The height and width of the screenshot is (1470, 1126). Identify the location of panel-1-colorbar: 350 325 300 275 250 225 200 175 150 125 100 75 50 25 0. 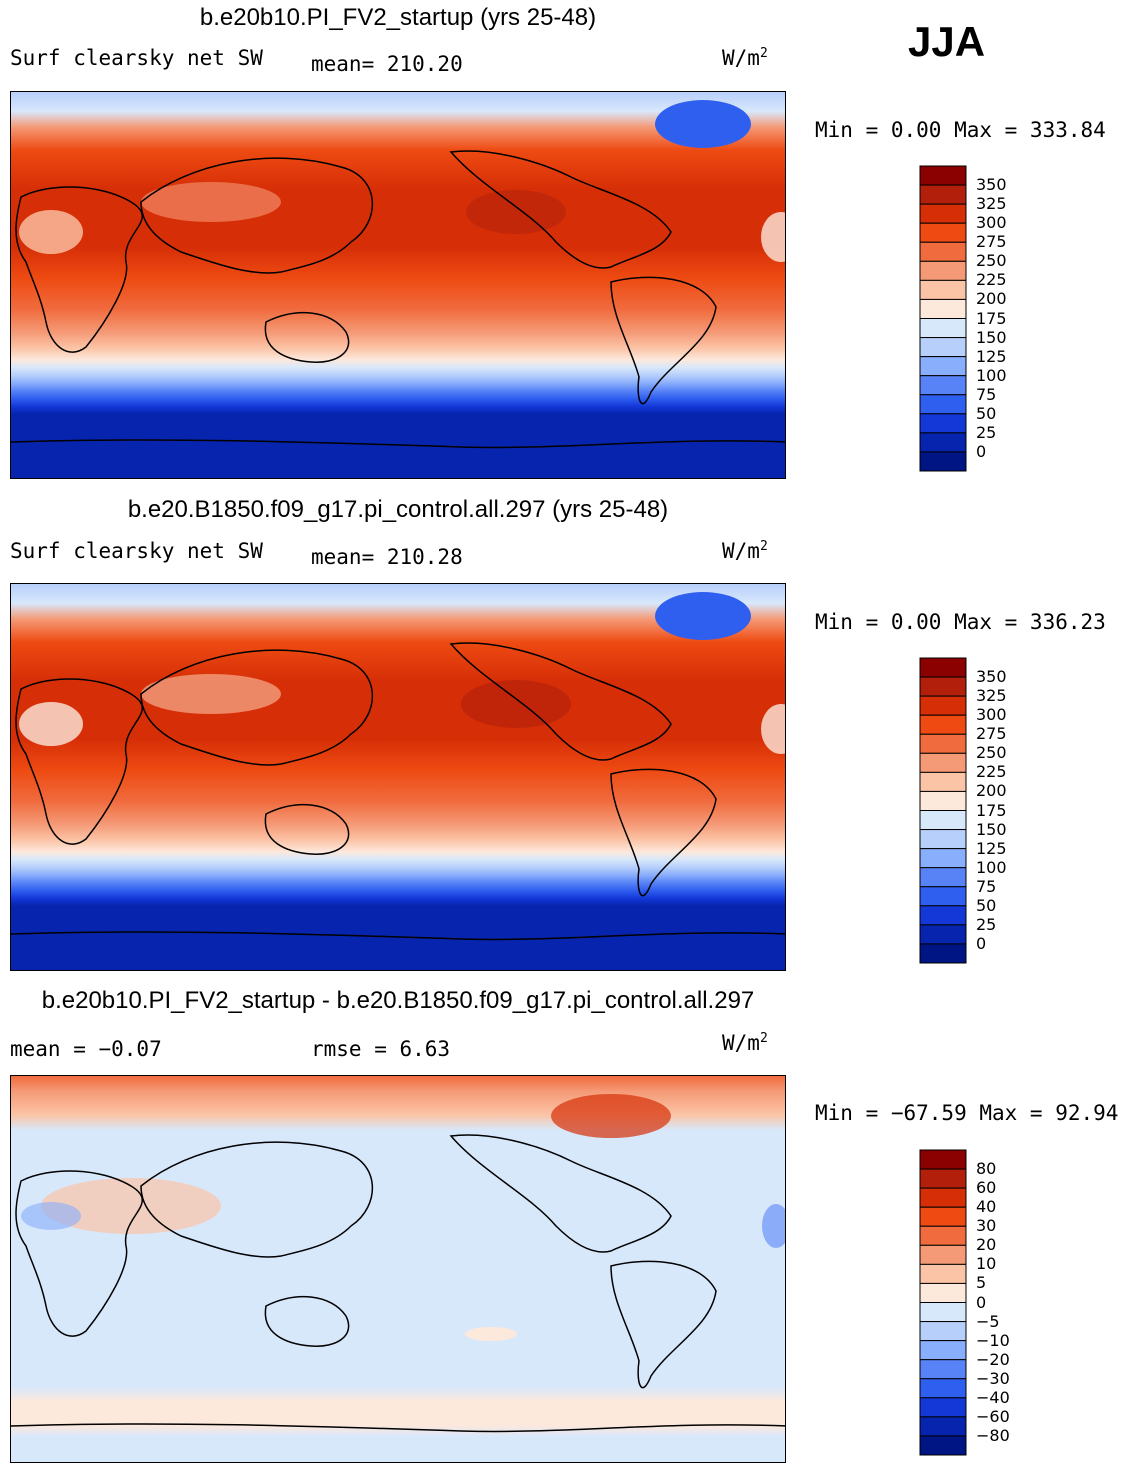
(963, 318).